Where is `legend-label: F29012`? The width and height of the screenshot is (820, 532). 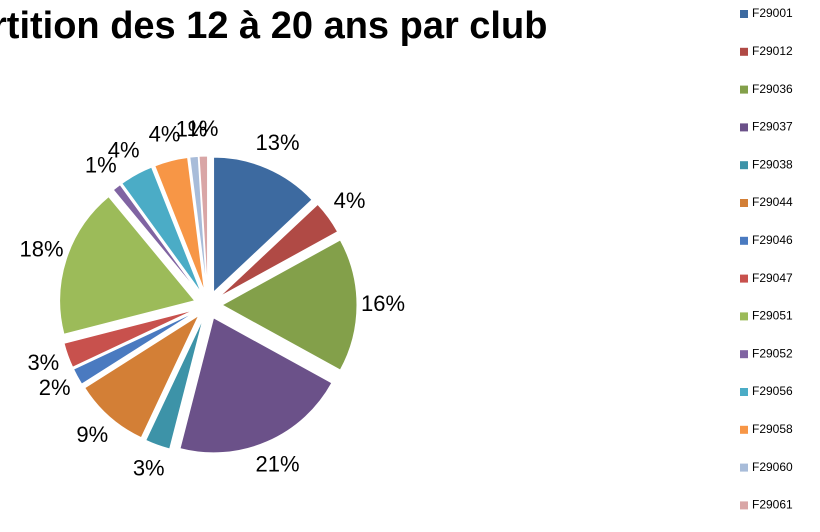
legend-label: F29012 is located at coordinates (772, 51).